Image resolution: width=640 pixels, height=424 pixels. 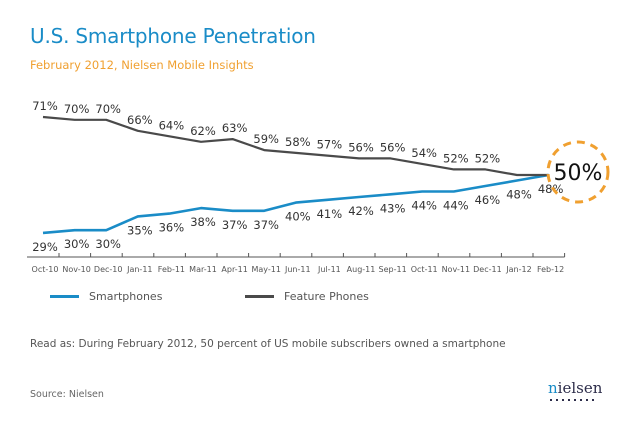 I want to click on smartphones-data-label: 40%, so click(x=298, y=217).